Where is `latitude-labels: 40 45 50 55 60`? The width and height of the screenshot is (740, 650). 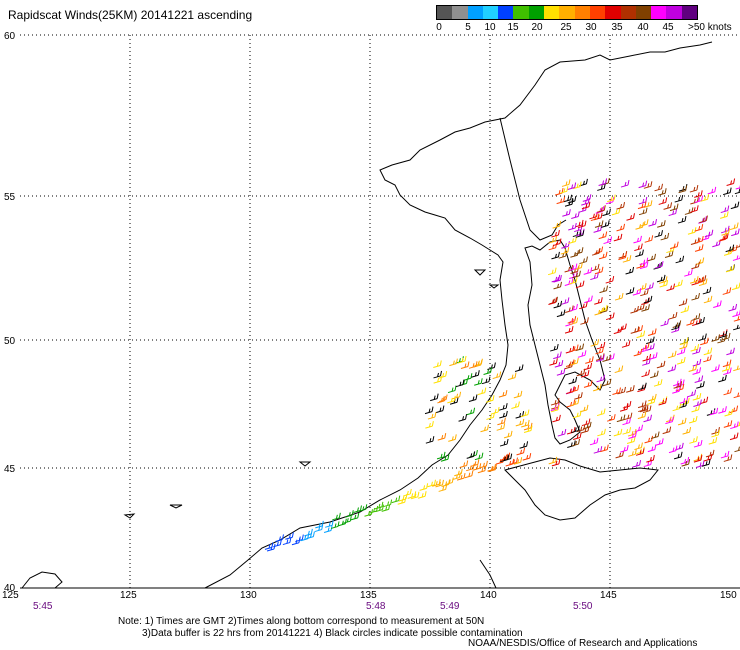
latitude-labels: 40 45 50 55 60 is located at coordinates (10, 312).